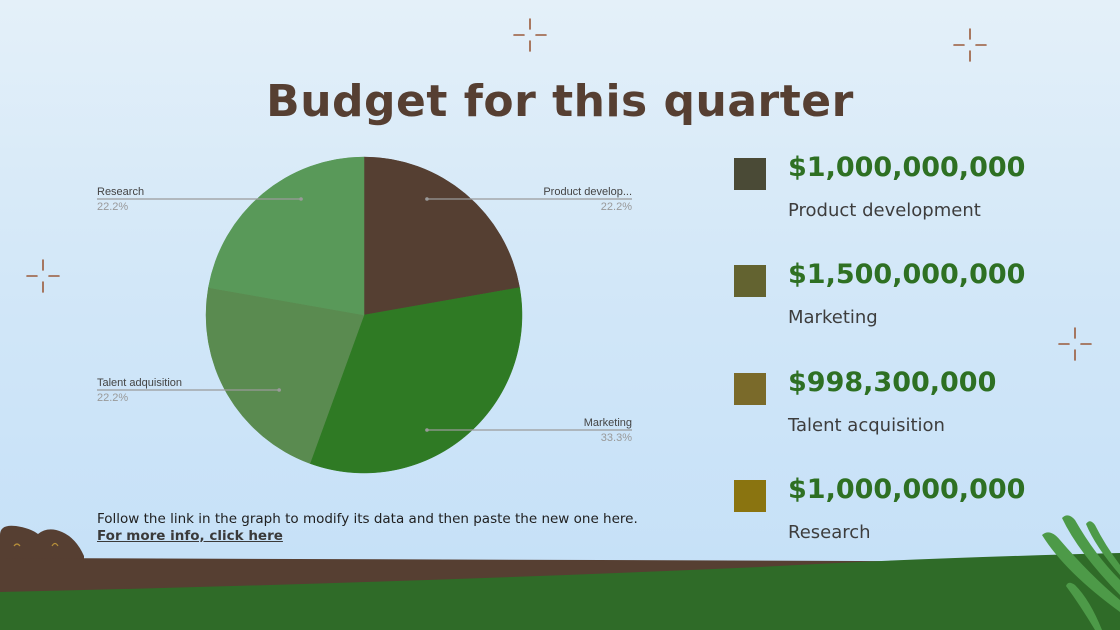  Describe the element at coordinates (924, 410) in the screenshot. I see `legend-item-talent-acquisition: $998,300,000 Talent acquisition` at that location.